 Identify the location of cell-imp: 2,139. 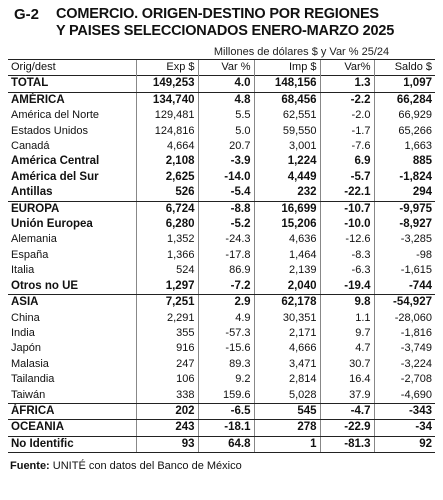
(286, 271).